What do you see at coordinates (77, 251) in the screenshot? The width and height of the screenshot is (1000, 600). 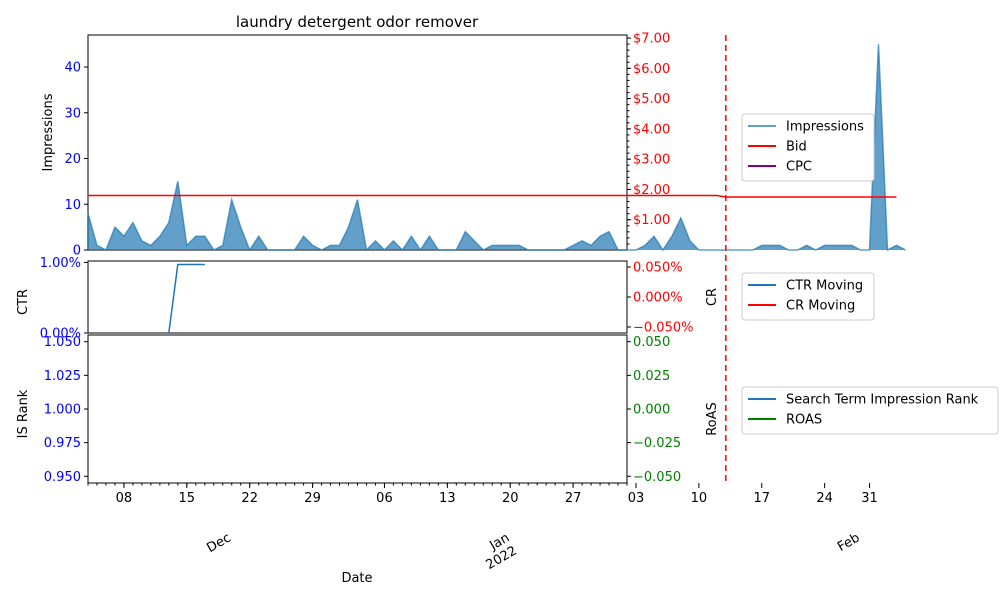 I see `left-tick-label: 0` at bounding box center [77, 251].